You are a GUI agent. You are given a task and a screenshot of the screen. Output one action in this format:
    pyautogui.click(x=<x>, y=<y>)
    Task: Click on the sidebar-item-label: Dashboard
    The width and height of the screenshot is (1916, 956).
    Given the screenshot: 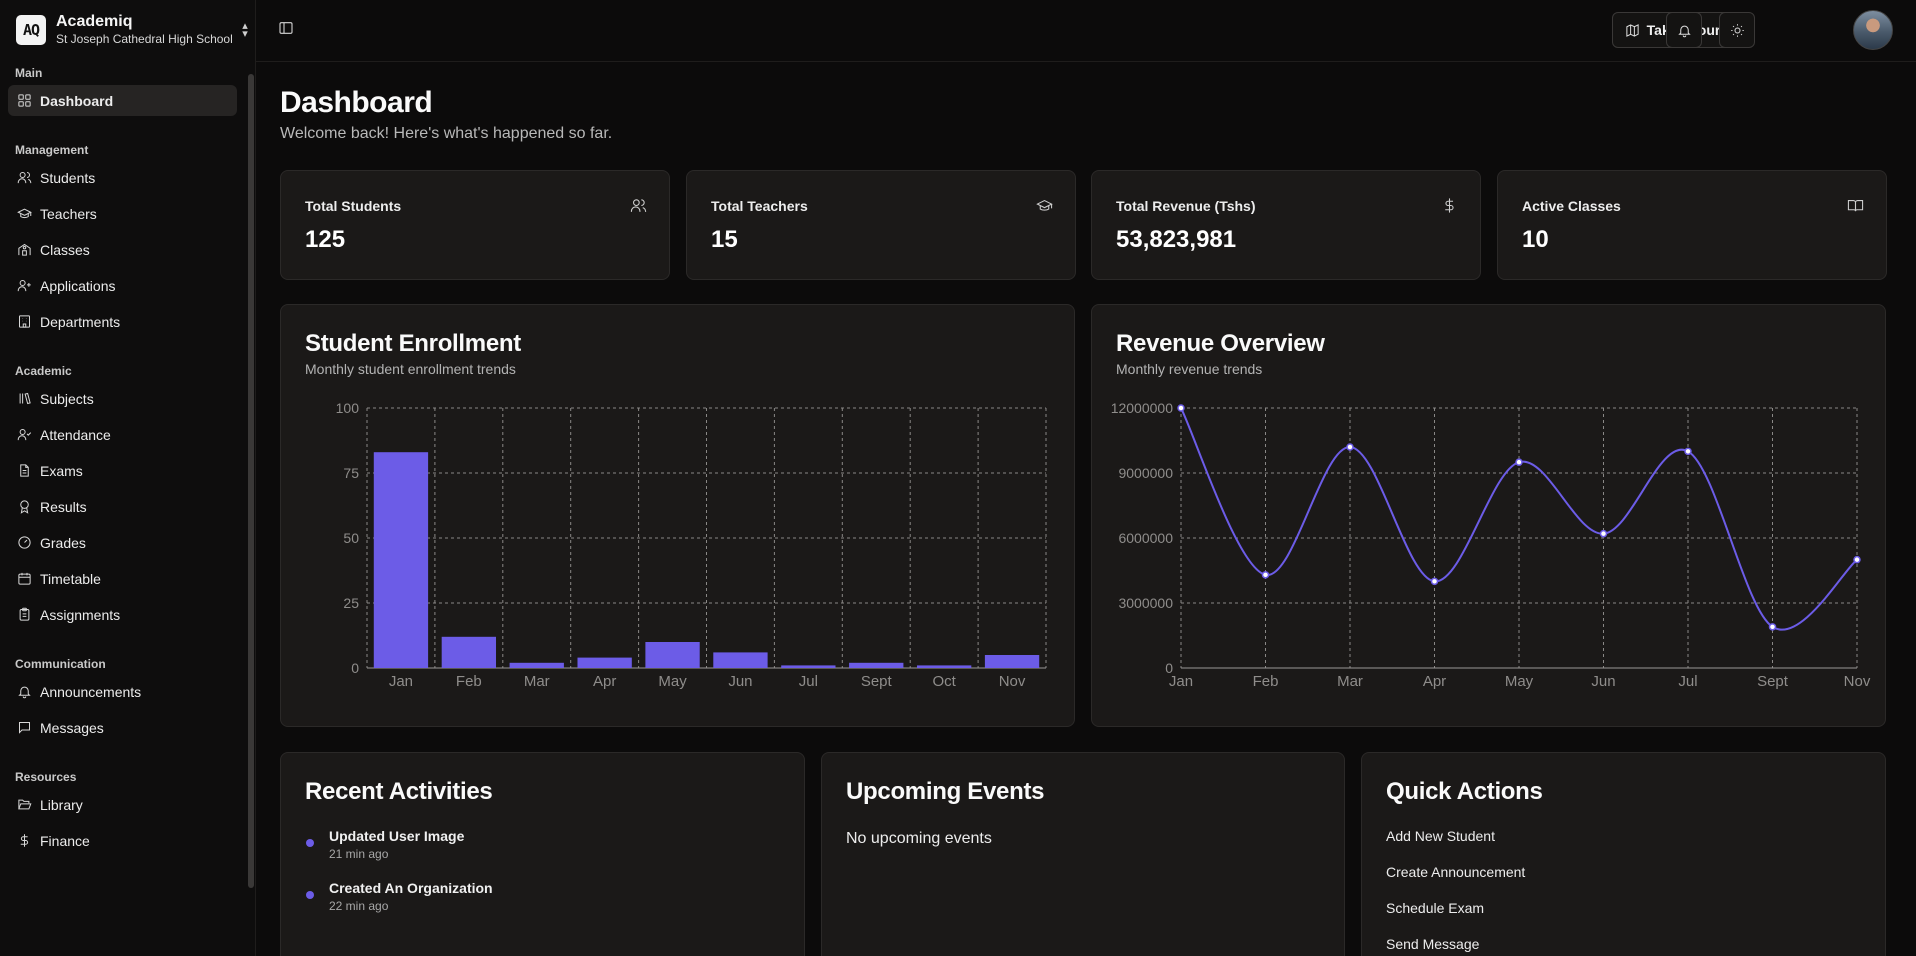 What is the action you would take?
    pyautogui.click(x=77, y=100)
    